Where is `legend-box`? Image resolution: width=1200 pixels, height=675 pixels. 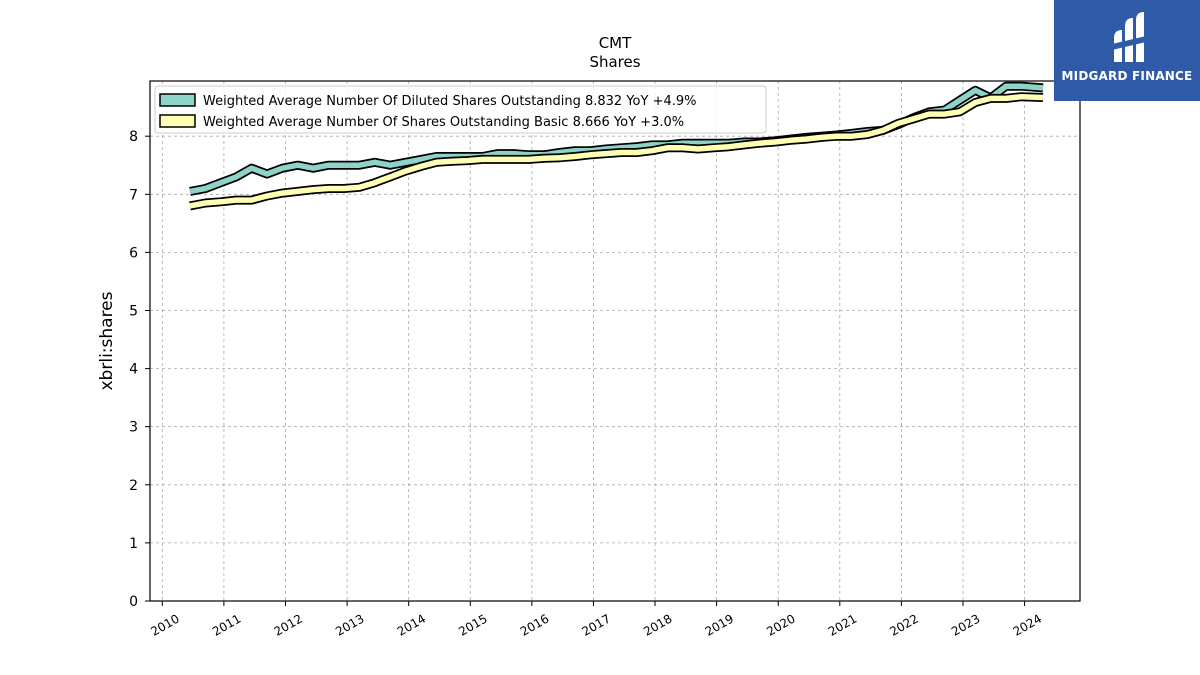
legend-box is located at coordinates (460, 109).